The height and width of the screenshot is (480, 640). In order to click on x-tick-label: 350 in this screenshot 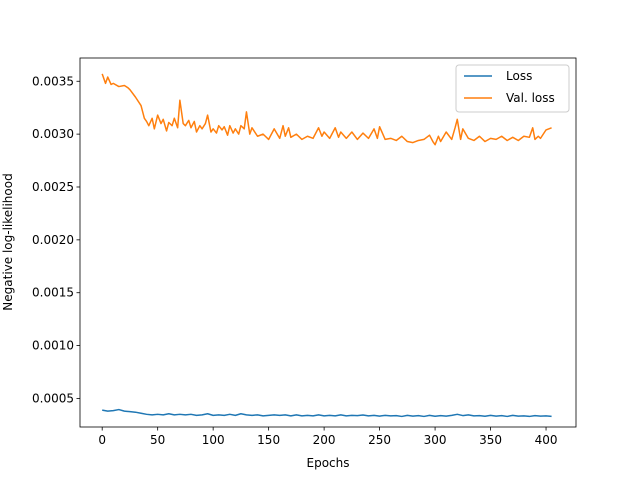, I will do `click(490, 440)`.